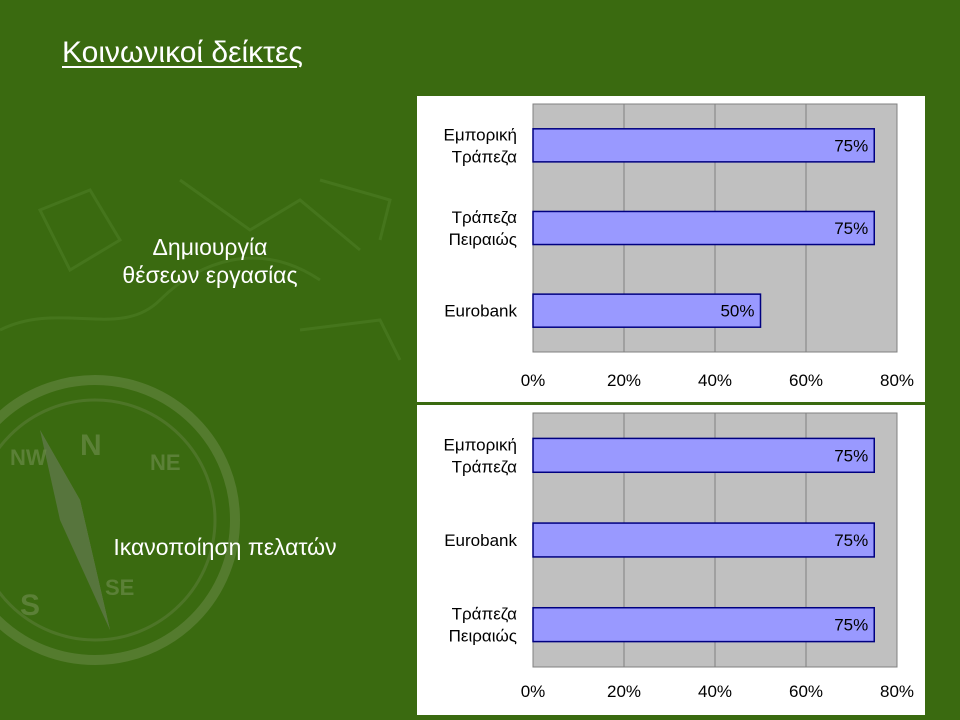  Describe the element at coordinates (91, 445) in the screenshot. I see `svg-text: N` at that location.